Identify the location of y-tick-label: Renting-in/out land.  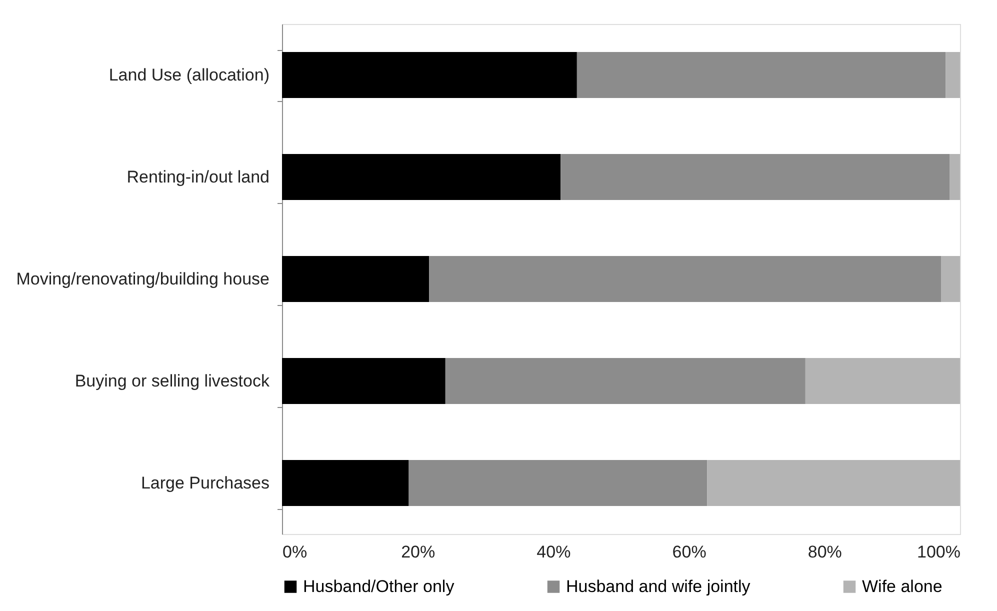
(198, 177).